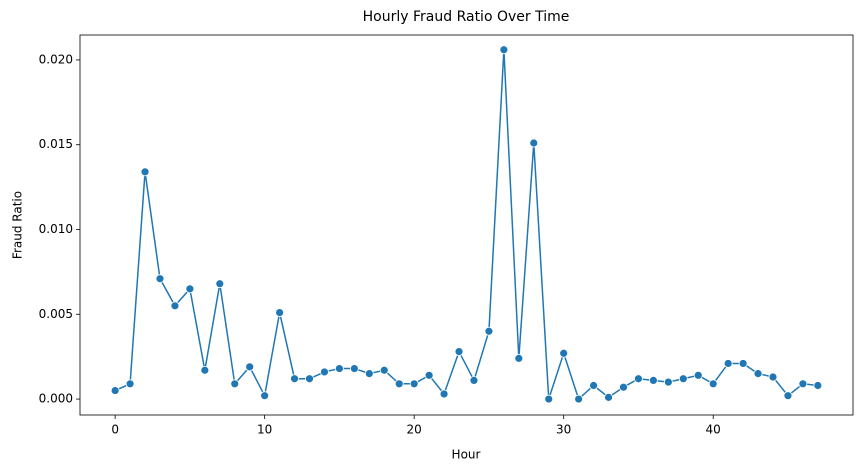  What do you see at coordinates (56, 144) in the screenshot?
I see `y-tick-label: 0.015` at bounding box center [56, 144].